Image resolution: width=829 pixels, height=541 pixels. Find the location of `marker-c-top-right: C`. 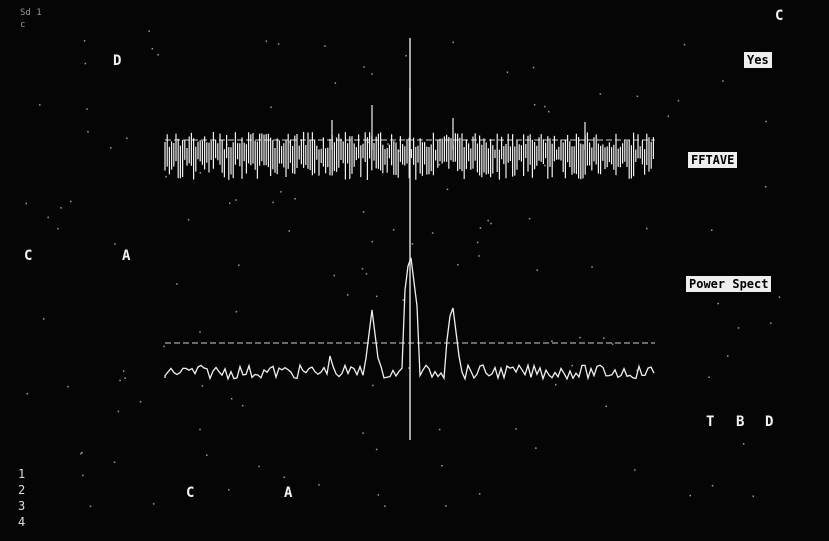

marker-c-top-right: C is located at coordinates (779, 16).